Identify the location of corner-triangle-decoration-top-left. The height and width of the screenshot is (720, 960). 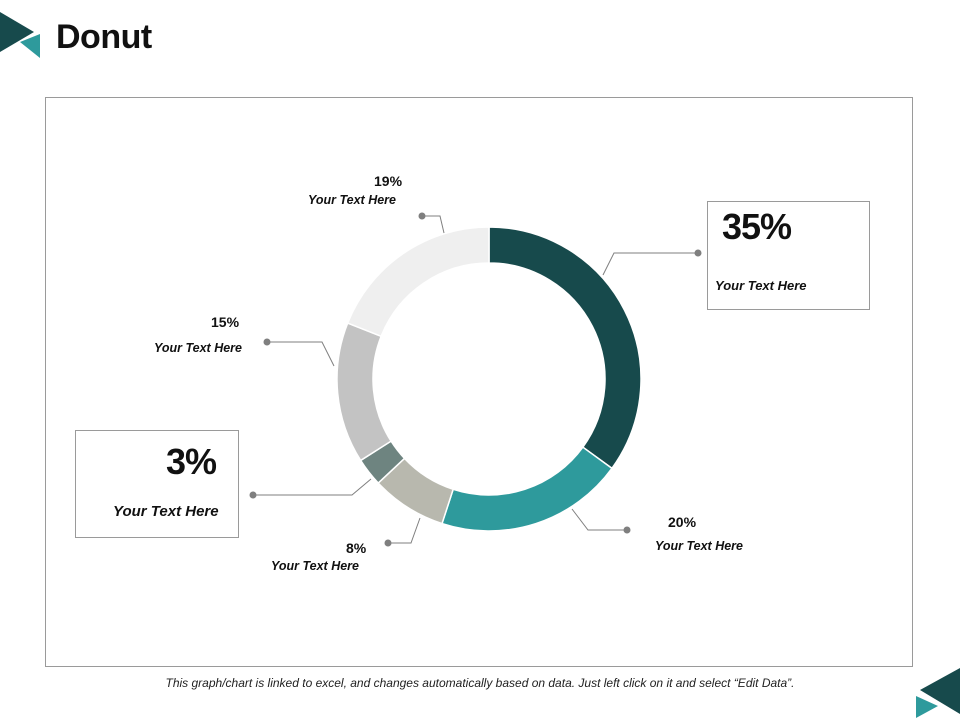
(20, 35).